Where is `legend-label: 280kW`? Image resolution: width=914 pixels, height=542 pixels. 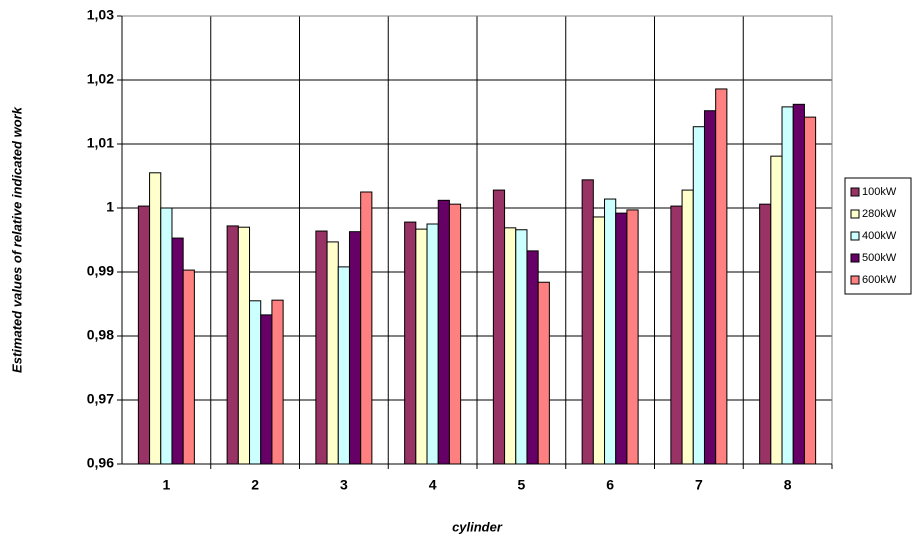
legend-label: 280kW is located at coordinates (879, 214).